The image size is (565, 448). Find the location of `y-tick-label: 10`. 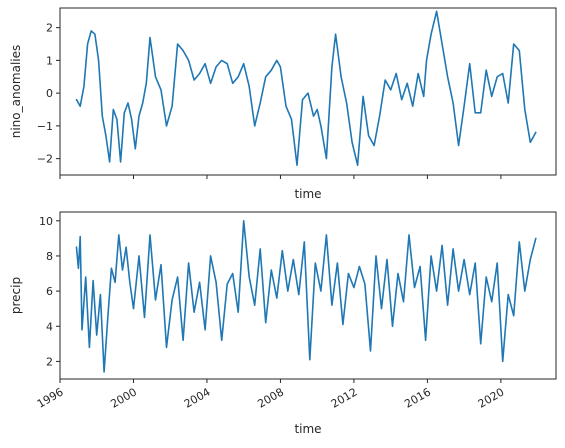

y-tick-label: 10 is located at coordinates (46, 221).